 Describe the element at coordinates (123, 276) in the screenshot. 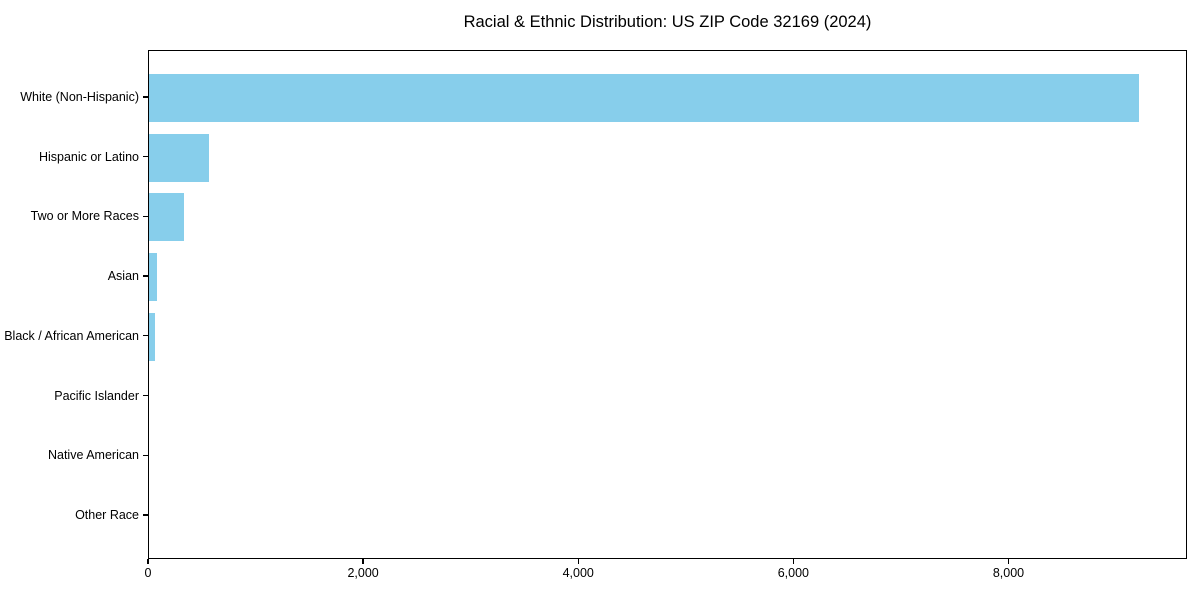

I see `y-axis-category-label: Asian` at that location.